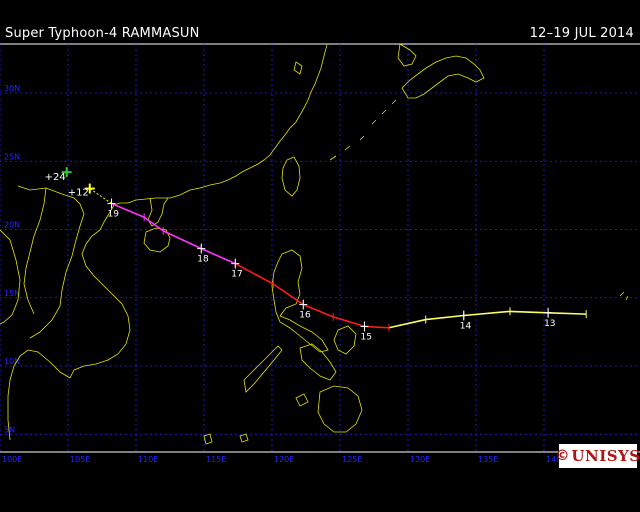  Describe the element at coordinates (158, 212) in the screenshot. I see `coastline-leizhou` at that location.